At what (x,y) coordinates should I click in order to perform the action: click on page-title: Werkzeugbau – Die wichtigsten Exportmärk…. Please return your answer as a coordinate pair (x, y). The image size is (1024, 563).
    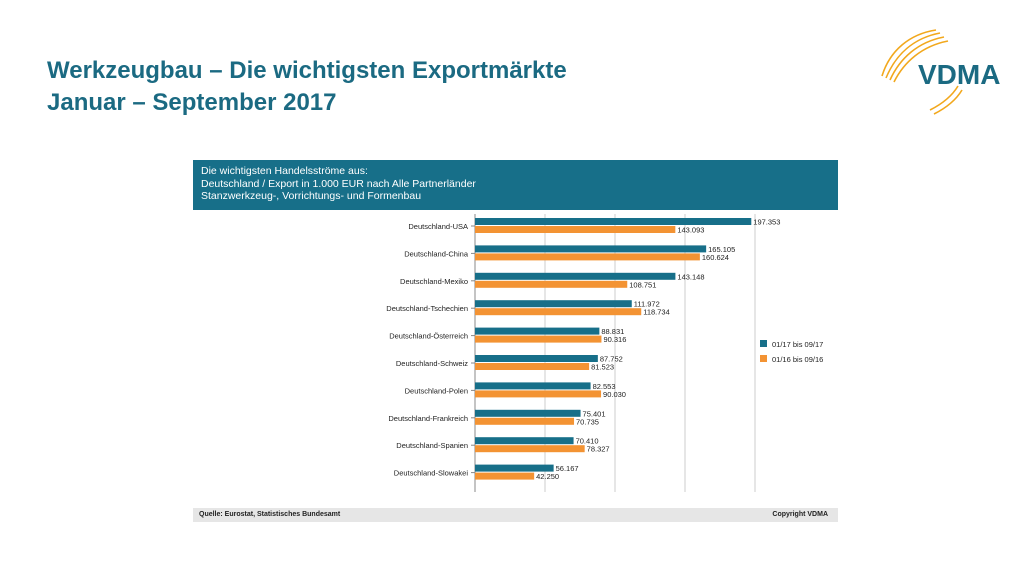
    Looking at the image, I should click on (307, 87).